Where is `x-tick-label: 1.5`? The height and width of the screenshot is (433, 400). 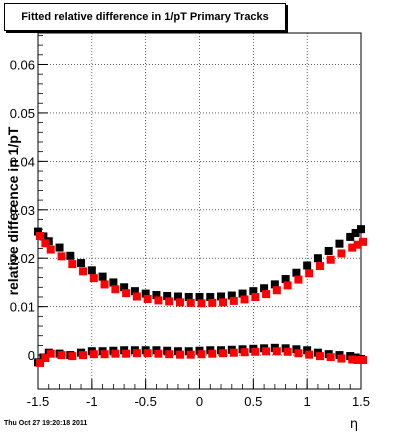
x-tick-label: 1.5 is located at coordinates (361, 401).